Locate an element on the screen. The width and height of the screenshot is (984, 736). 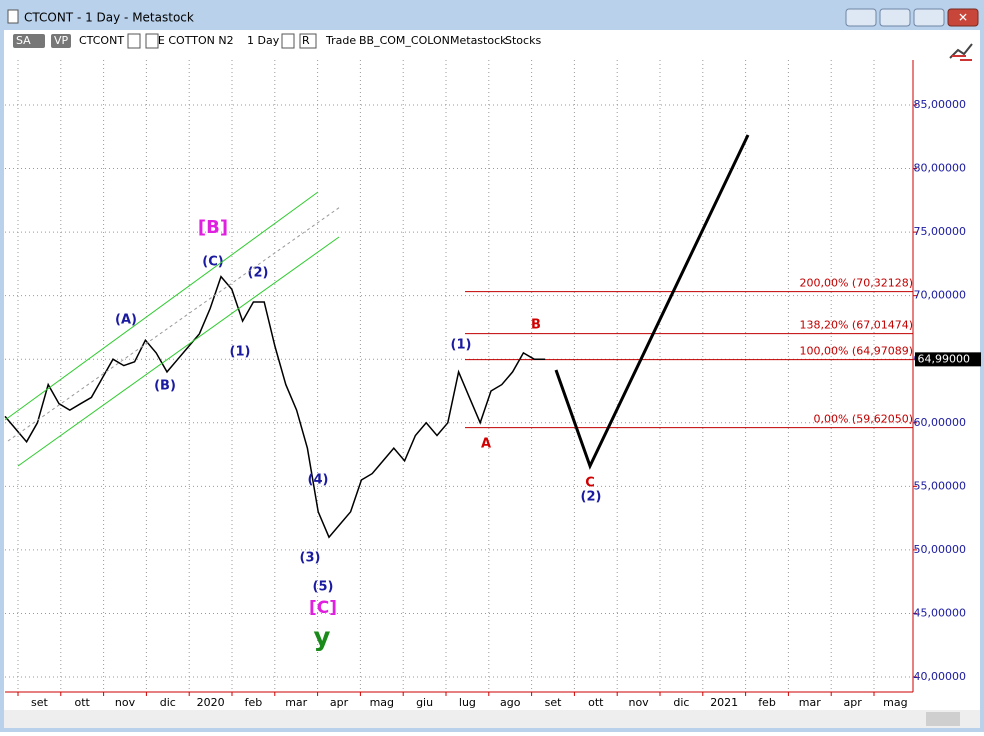
wave-label: B is located at coordinates (536, 325).